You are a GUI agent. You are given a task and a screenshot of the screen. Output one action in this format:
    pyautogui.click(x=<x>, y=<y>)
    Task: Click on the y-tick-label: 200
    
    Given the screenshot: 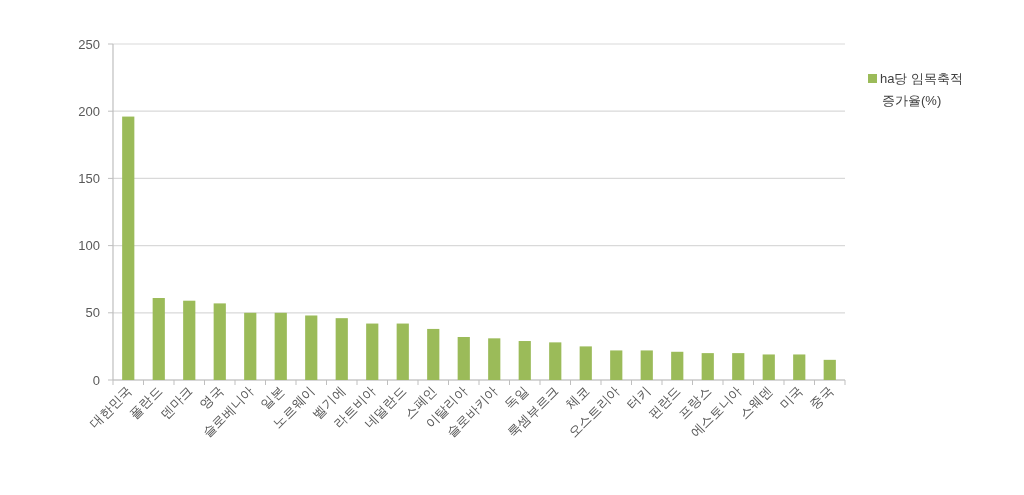 What is the action you would take?
    pyautogui.click(x=89, y=111)
    